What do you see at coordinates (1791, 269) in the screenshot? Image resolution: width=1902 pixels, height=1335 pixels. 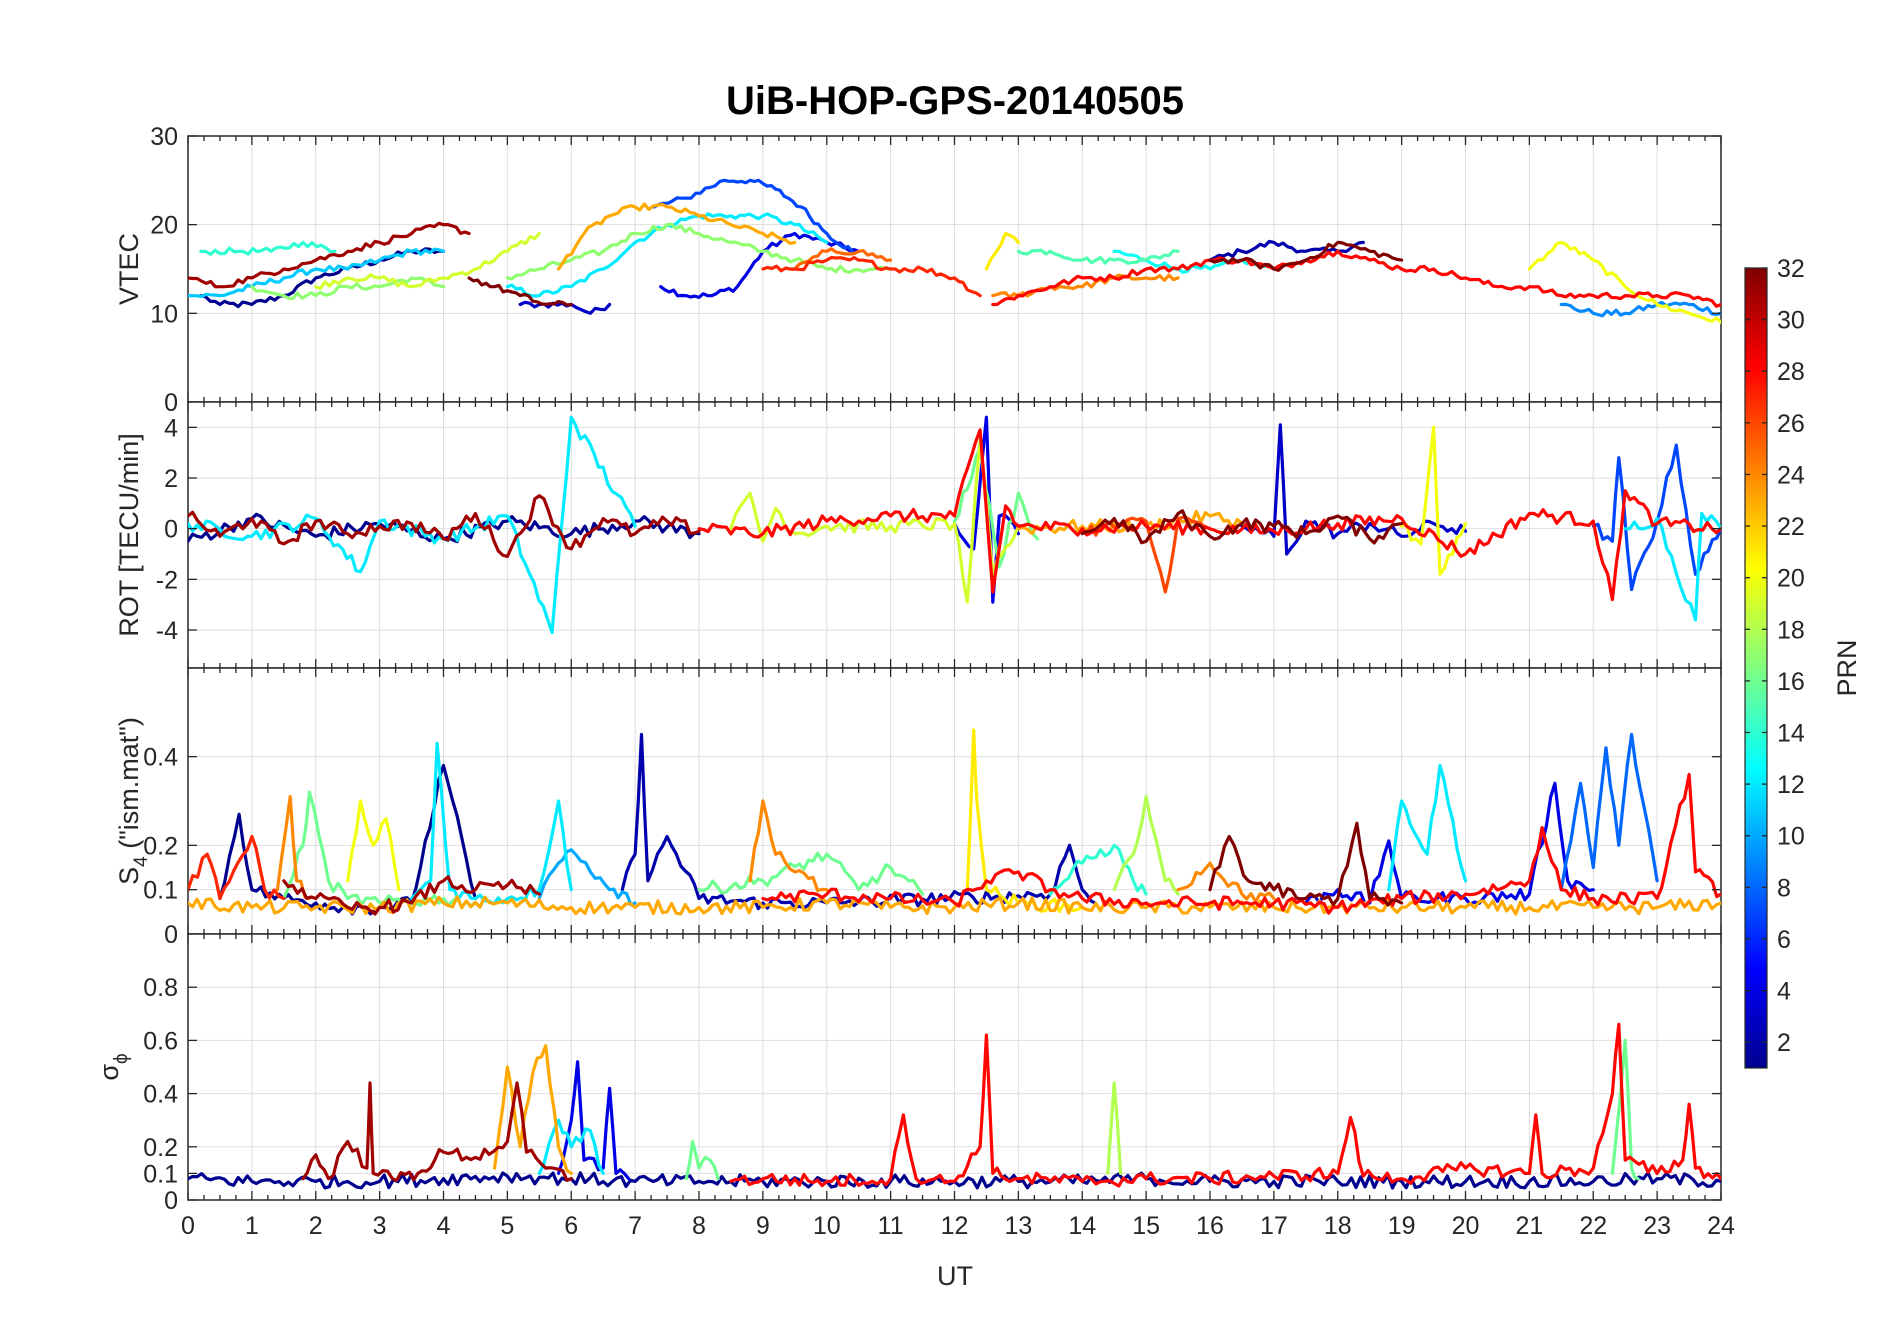 I see `colorbar-tick-label: 32` at bounding box center [1791, 269].